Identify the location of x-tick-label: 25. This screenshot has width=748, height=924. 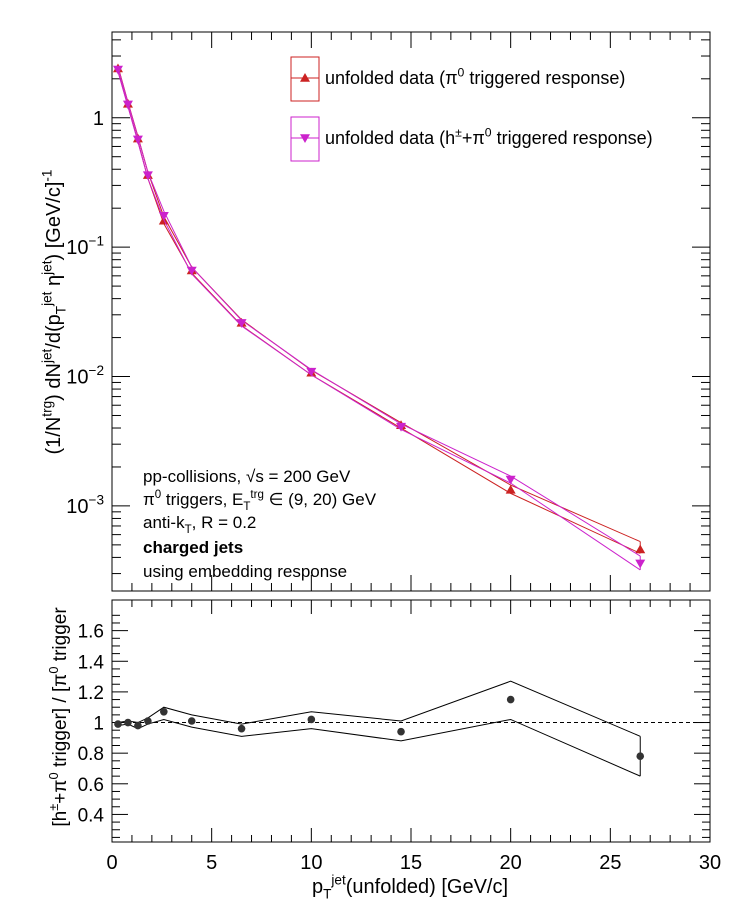
(610, 863).